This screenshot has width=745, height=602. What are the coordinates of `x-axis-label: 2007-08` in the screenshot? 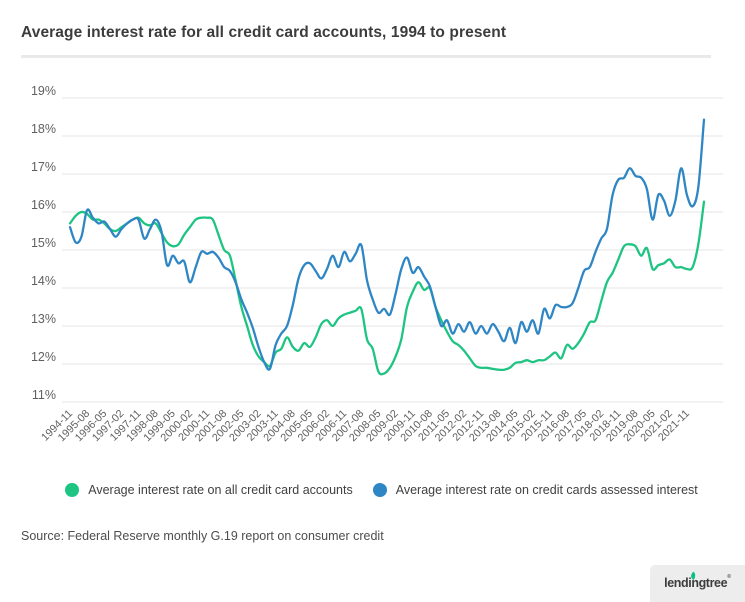 It's located at (348, 426).